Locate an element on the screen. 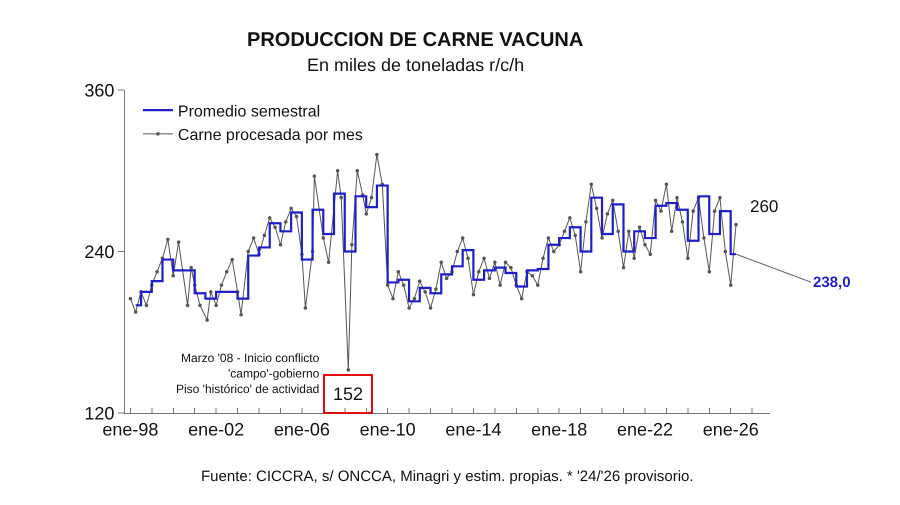  x-tick-label: ene-14 is located at coordinates (473, 430).